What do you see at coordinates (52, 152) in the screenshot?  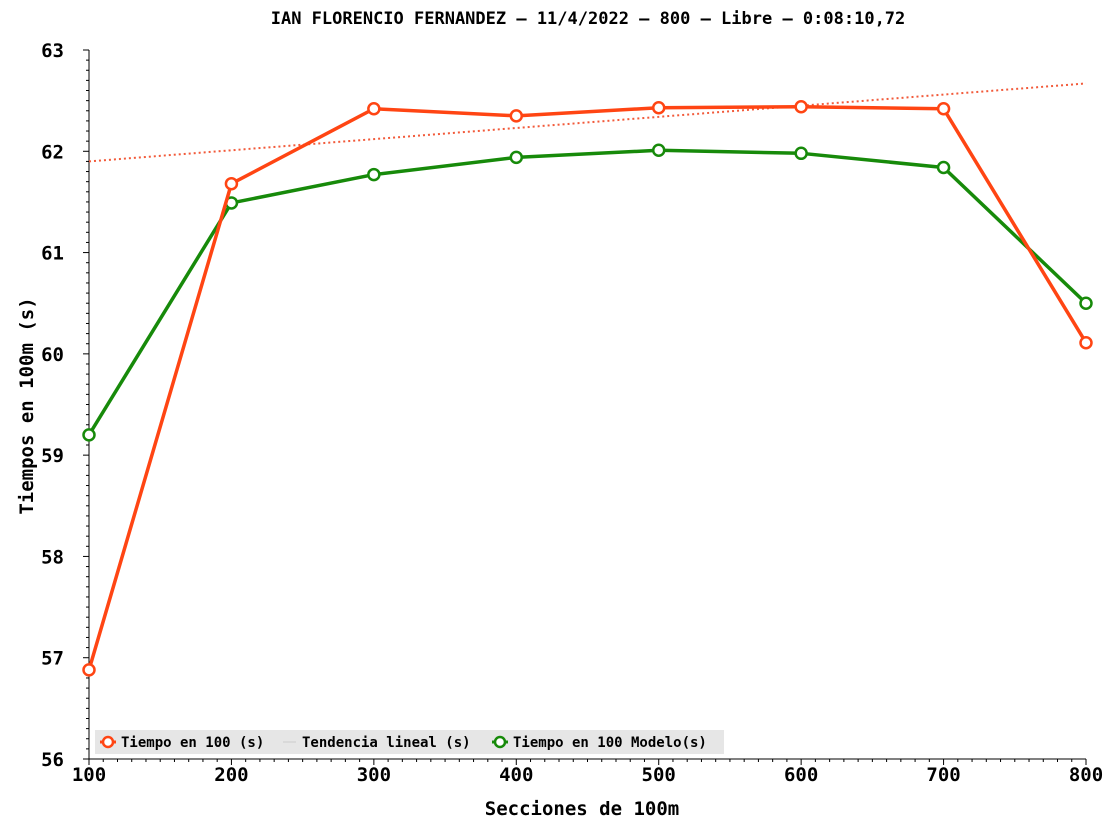 I see `y-tick-label: 62` at bounding box center [52, 152].